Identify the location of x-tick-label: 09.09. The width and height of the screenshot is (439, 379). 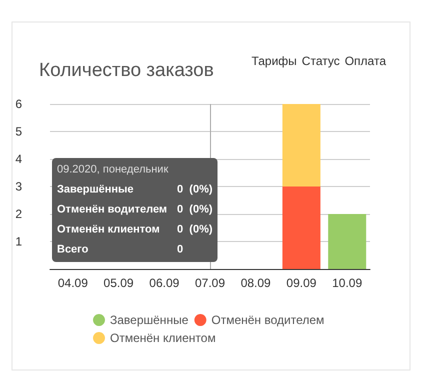
(301, 283).